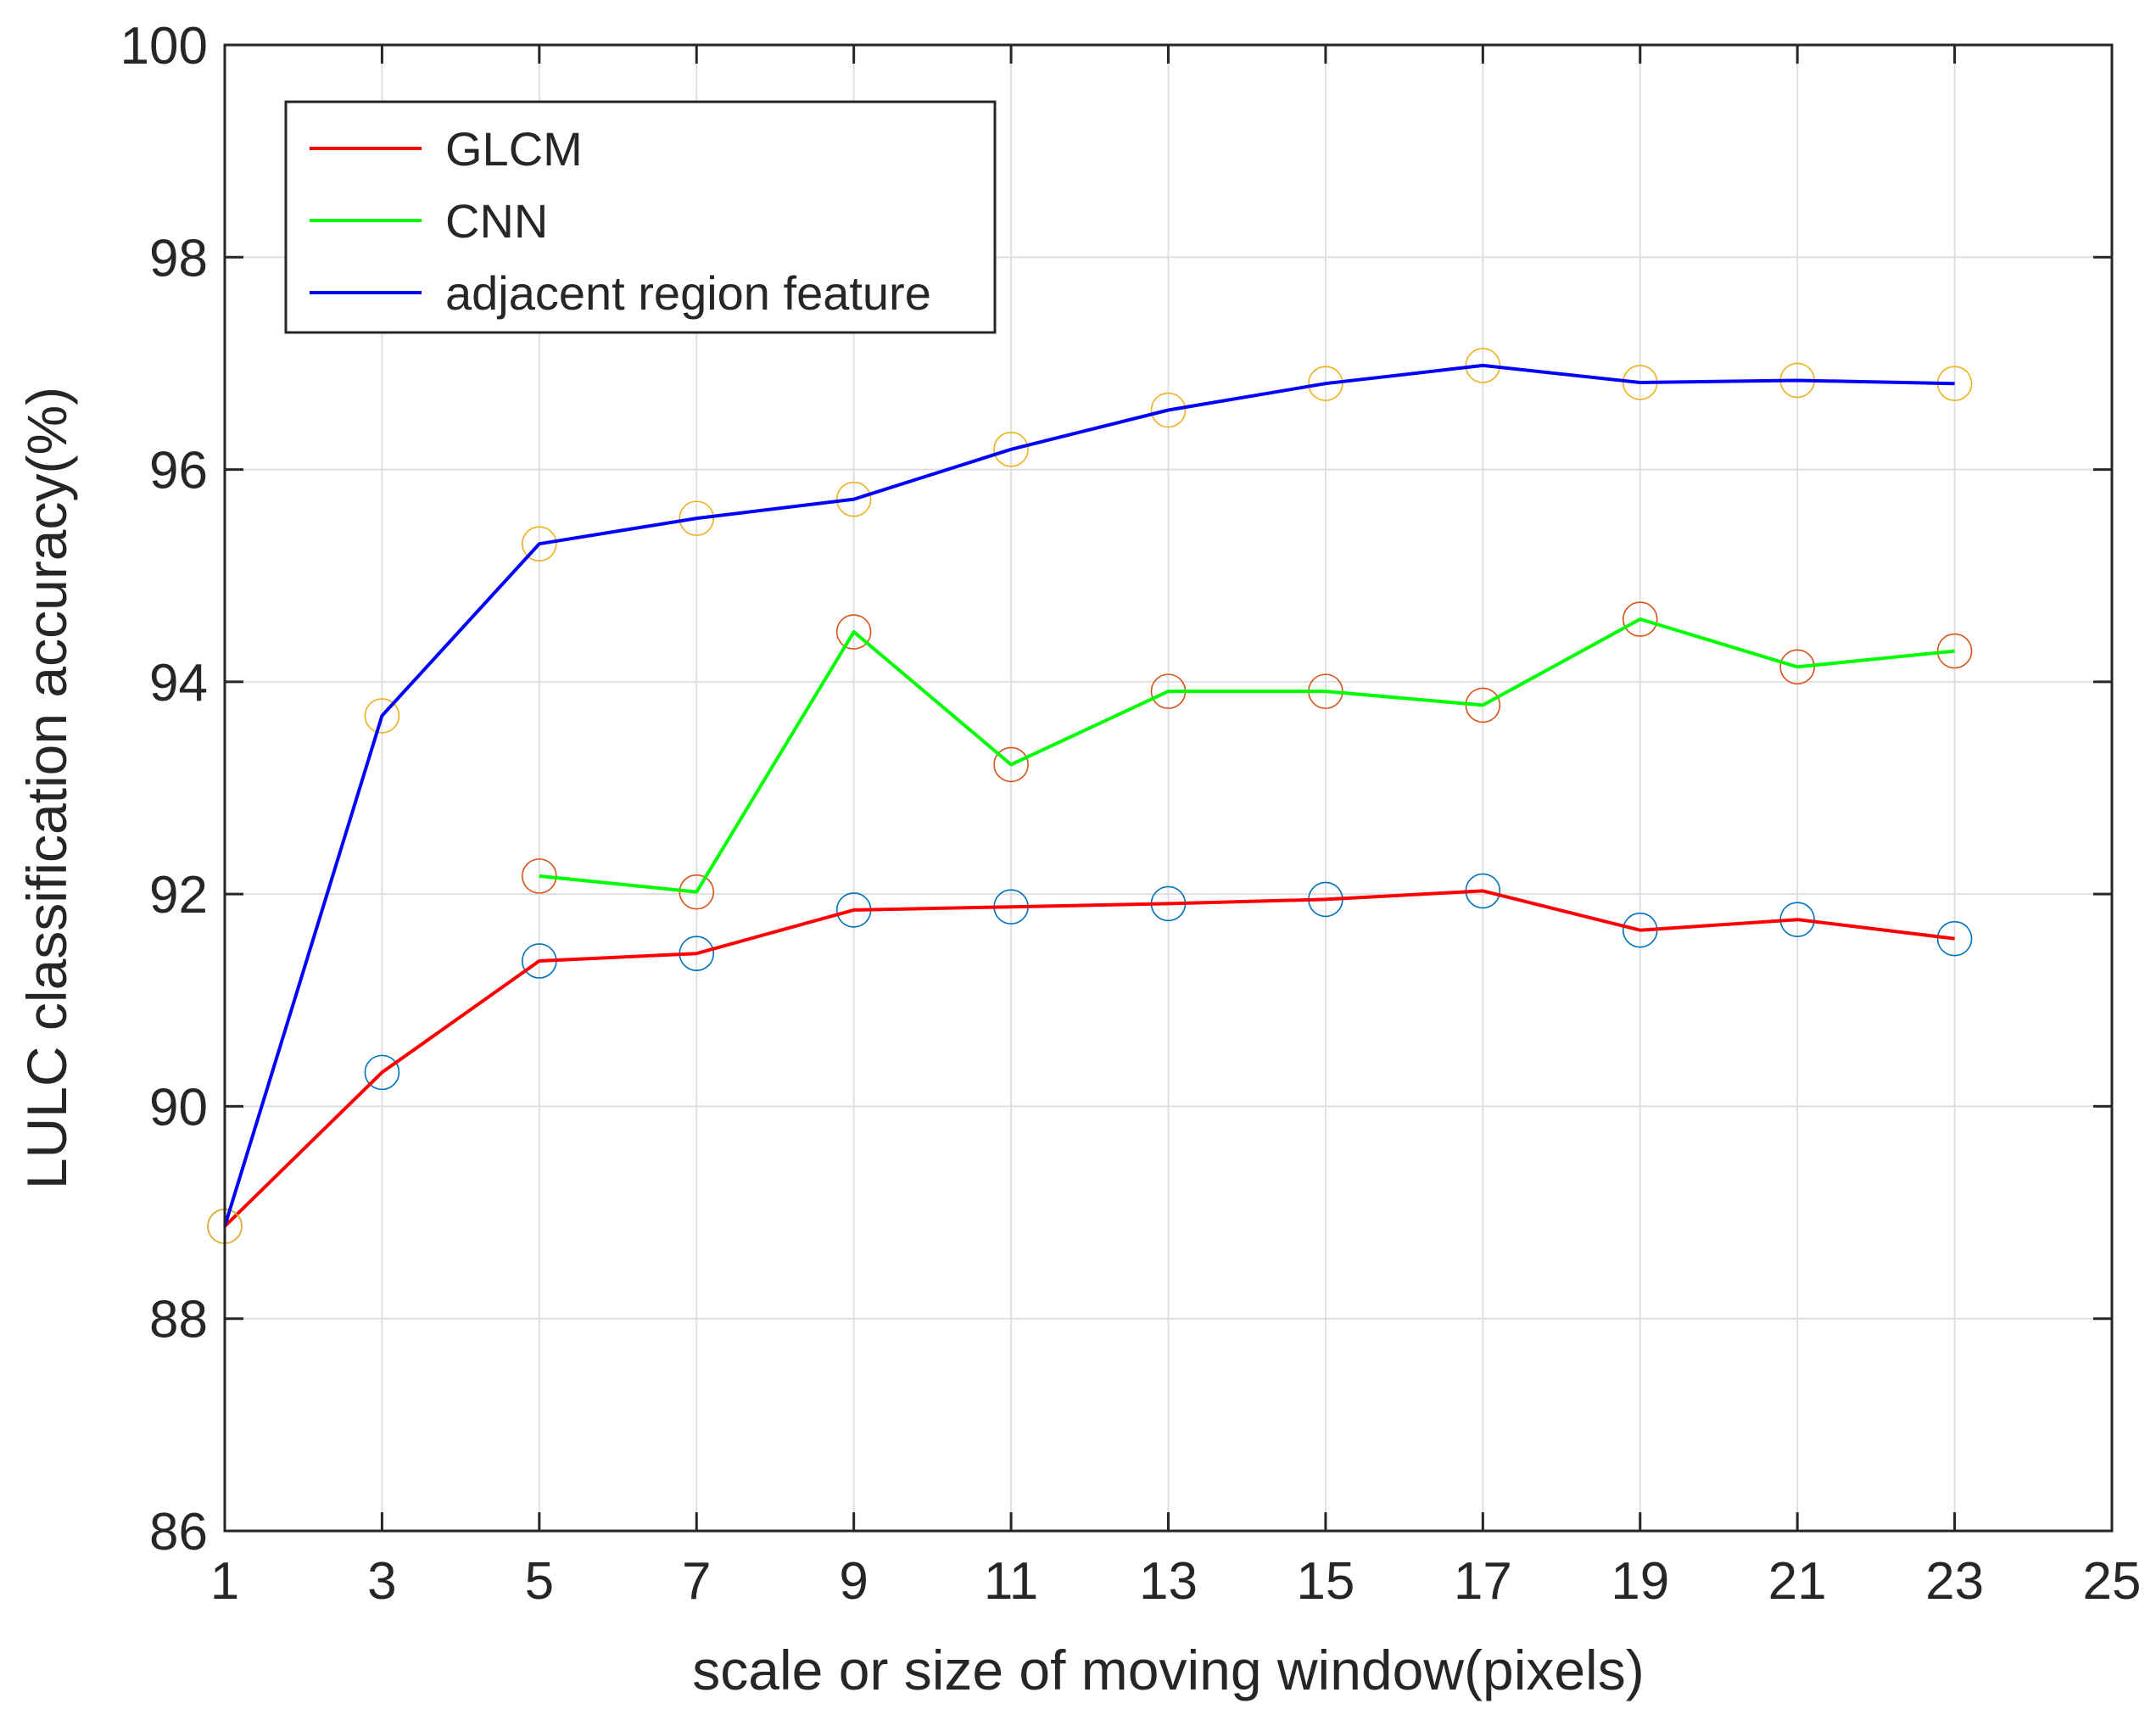 The height and width of the screenshot is (1726, 2156). Describe the element at coordinates (178, 683) in the screenshot. I see `y-tick-label: 94` at that location.